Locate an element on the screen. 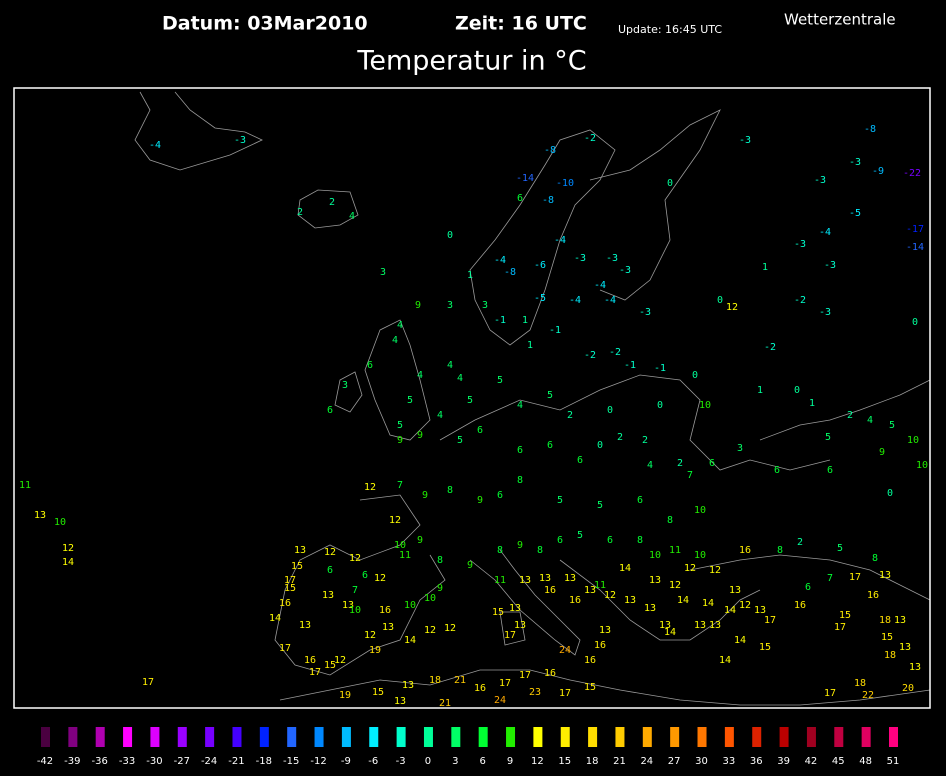  legend-label: 51 is located at coordinates (893, 761).